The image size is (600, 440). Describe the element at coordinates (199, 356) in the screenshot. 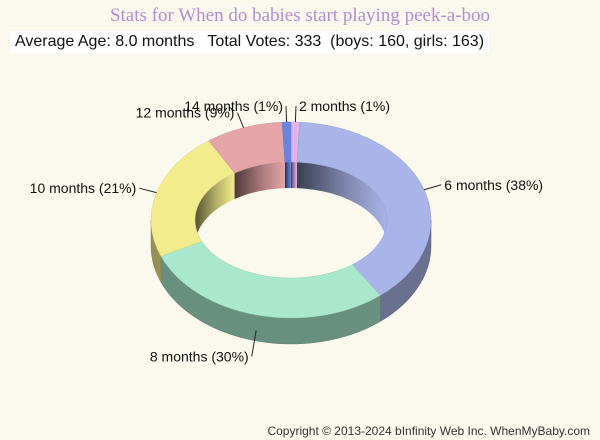

I see `slice-label-2: 8 months (30%)` at that location.